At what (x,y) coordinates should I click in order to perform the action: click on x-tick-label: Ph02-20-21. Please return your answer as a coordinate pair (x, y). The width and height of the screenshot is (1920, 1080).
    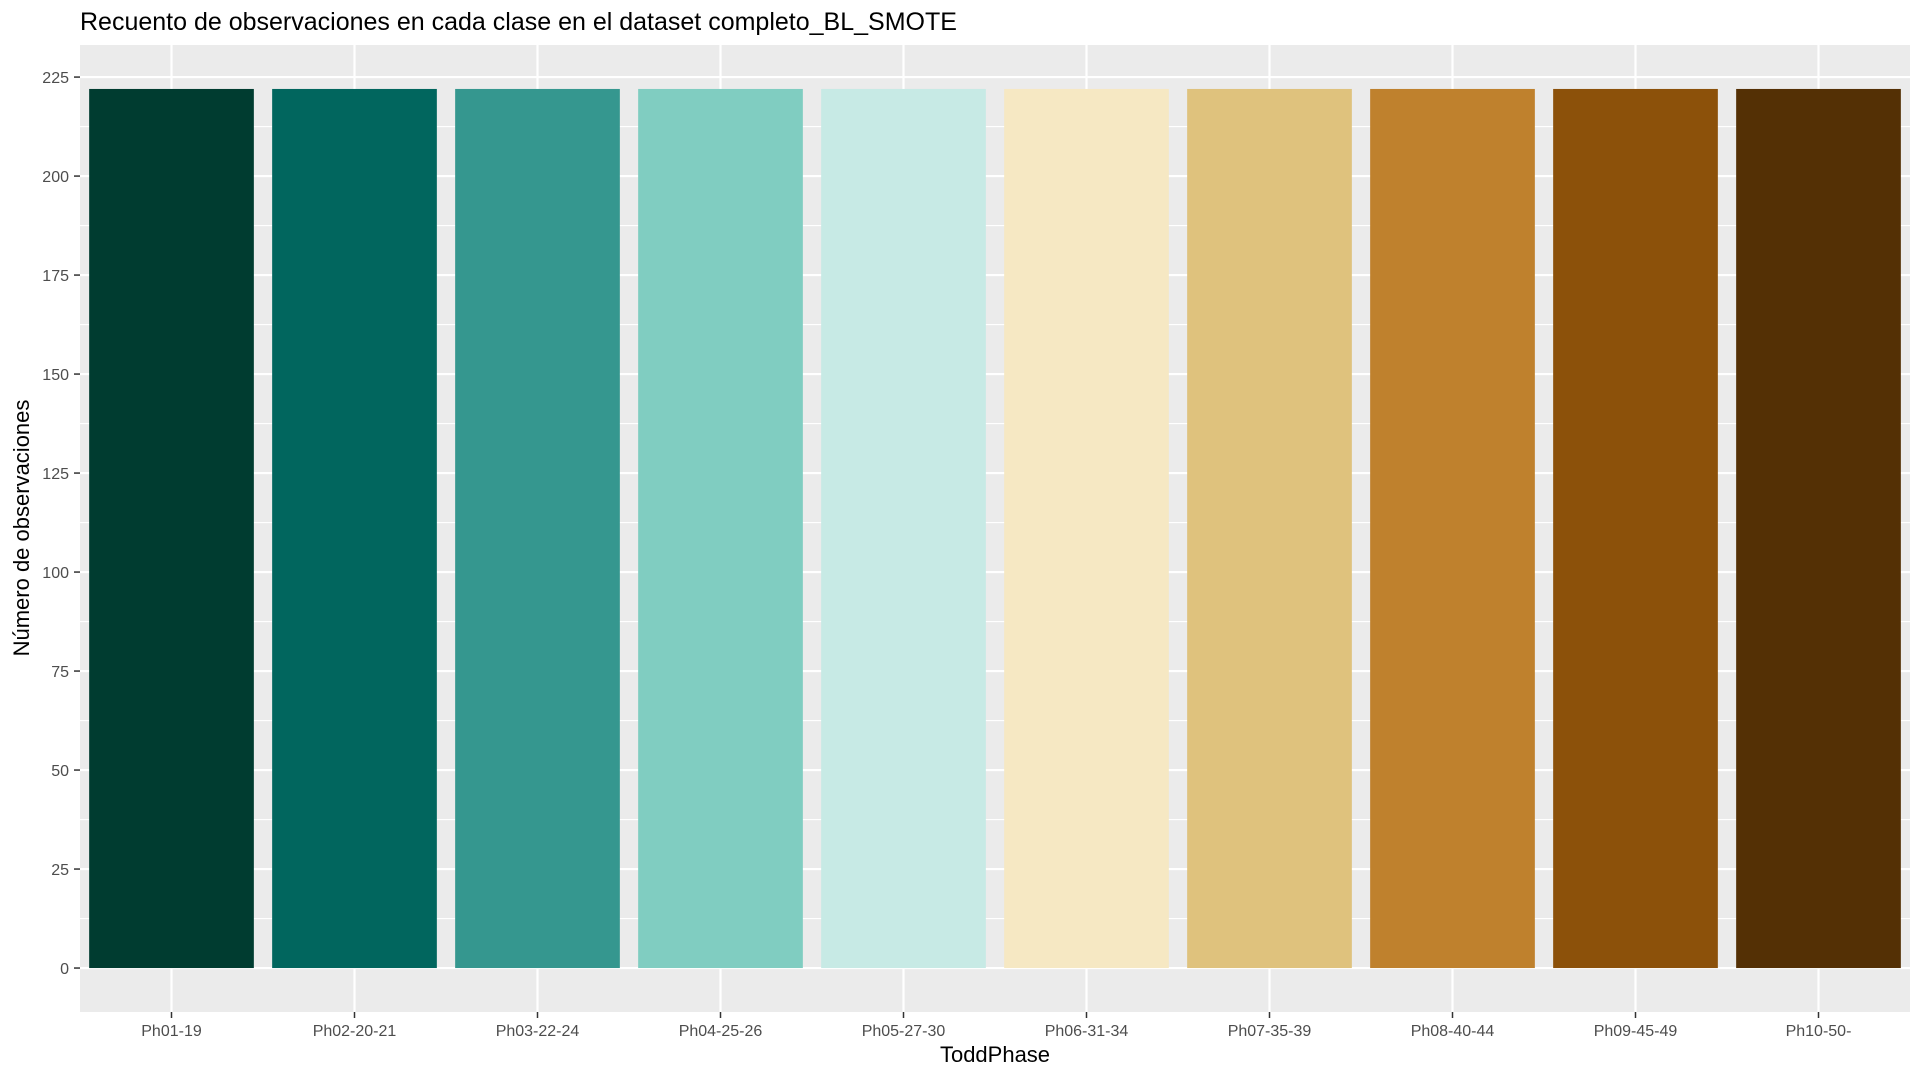
    Looking at the image, I should click on (355, 1031).